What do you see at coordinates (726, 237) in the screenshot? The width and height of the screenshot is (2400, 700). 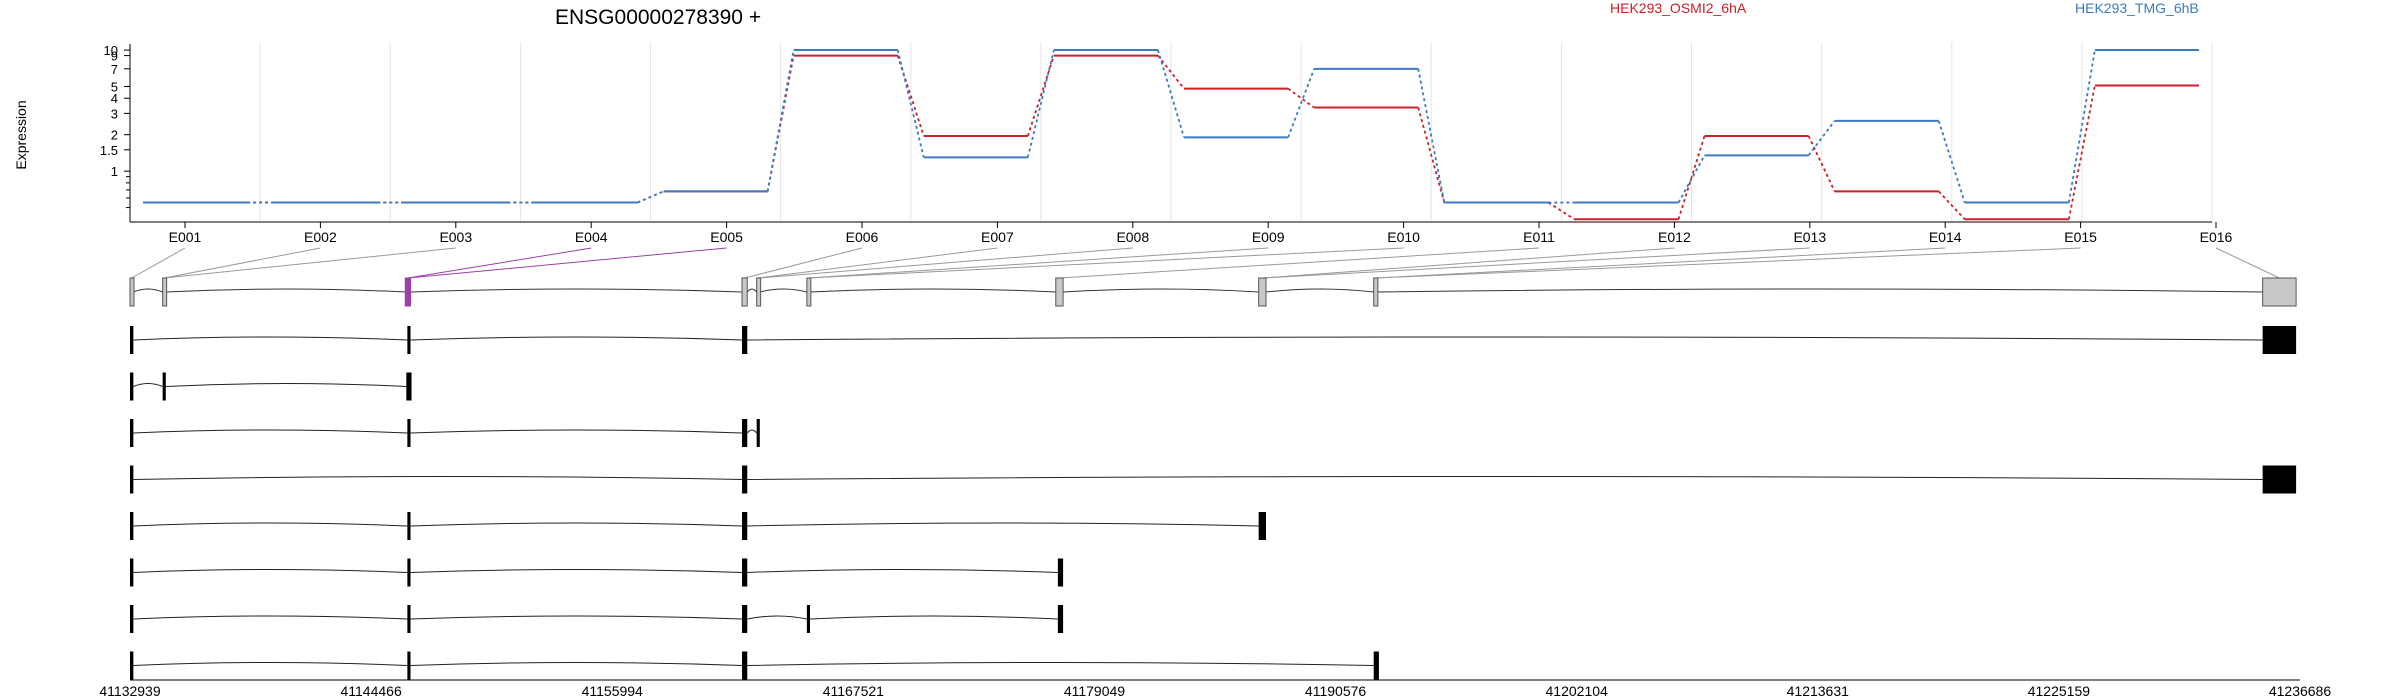 I see `x-tick-label: E005` at bounding box center [726, 237].